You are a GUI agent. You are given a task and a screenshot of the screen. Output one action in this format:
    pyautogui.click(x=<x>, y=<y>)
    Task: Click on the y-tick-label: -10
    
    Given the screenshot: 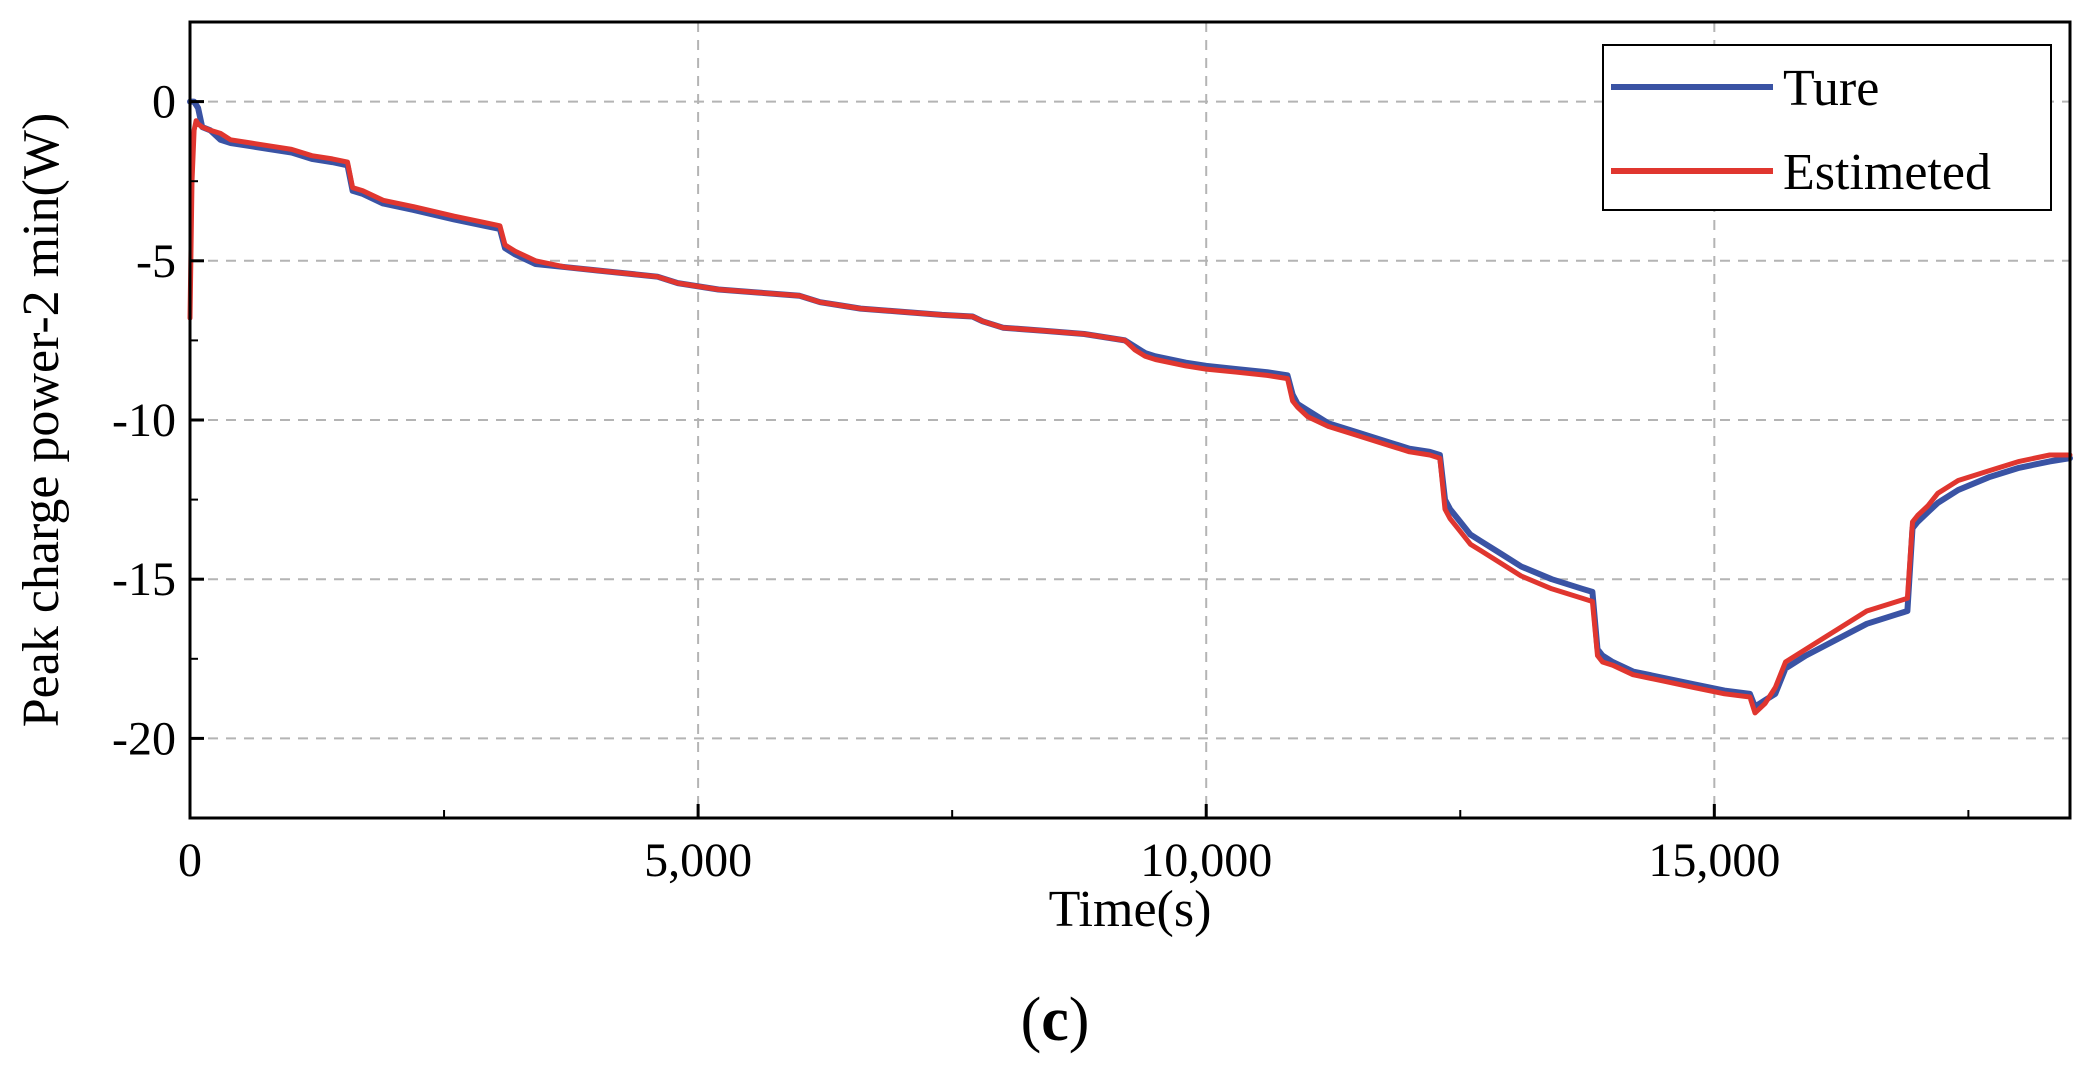 What is the action you would take?
    pyautogui.click(x=144, y=420)
    